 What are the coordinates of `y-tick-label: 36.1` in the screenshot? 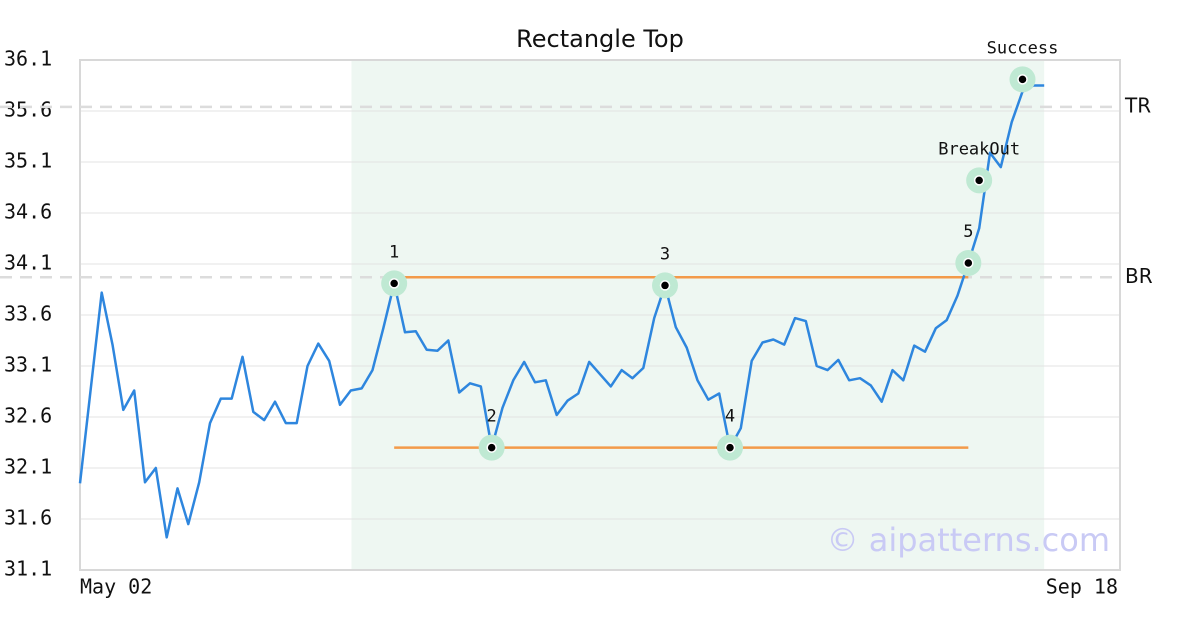 It's located at (28, 59).